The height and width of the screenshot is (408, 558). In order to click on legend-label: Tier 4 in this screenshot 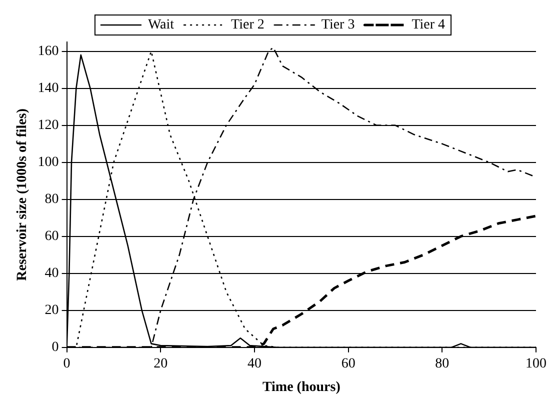, I will do `click(429, 25)`.